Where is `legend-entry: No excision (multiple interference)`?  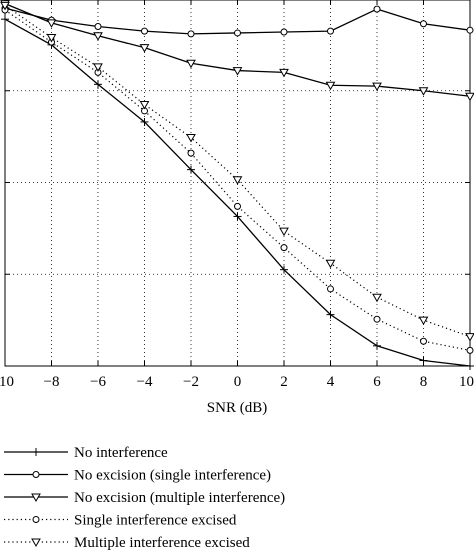
legend-entry: No excision (multiple interference) is located at coordinates (144, 498).